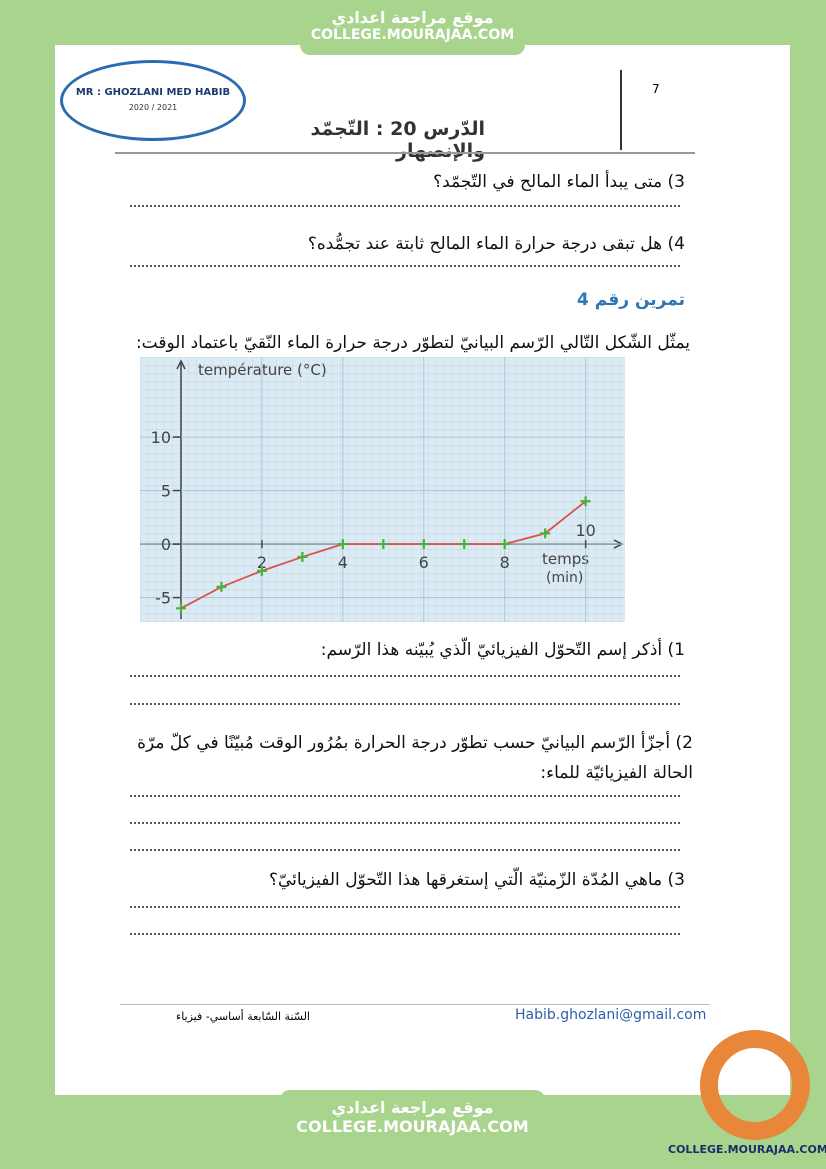 This screenshot has height=1169, width=826. Describe the element at coordinates (755, 1085) in the screenshot. I see `site-logo` at that location.